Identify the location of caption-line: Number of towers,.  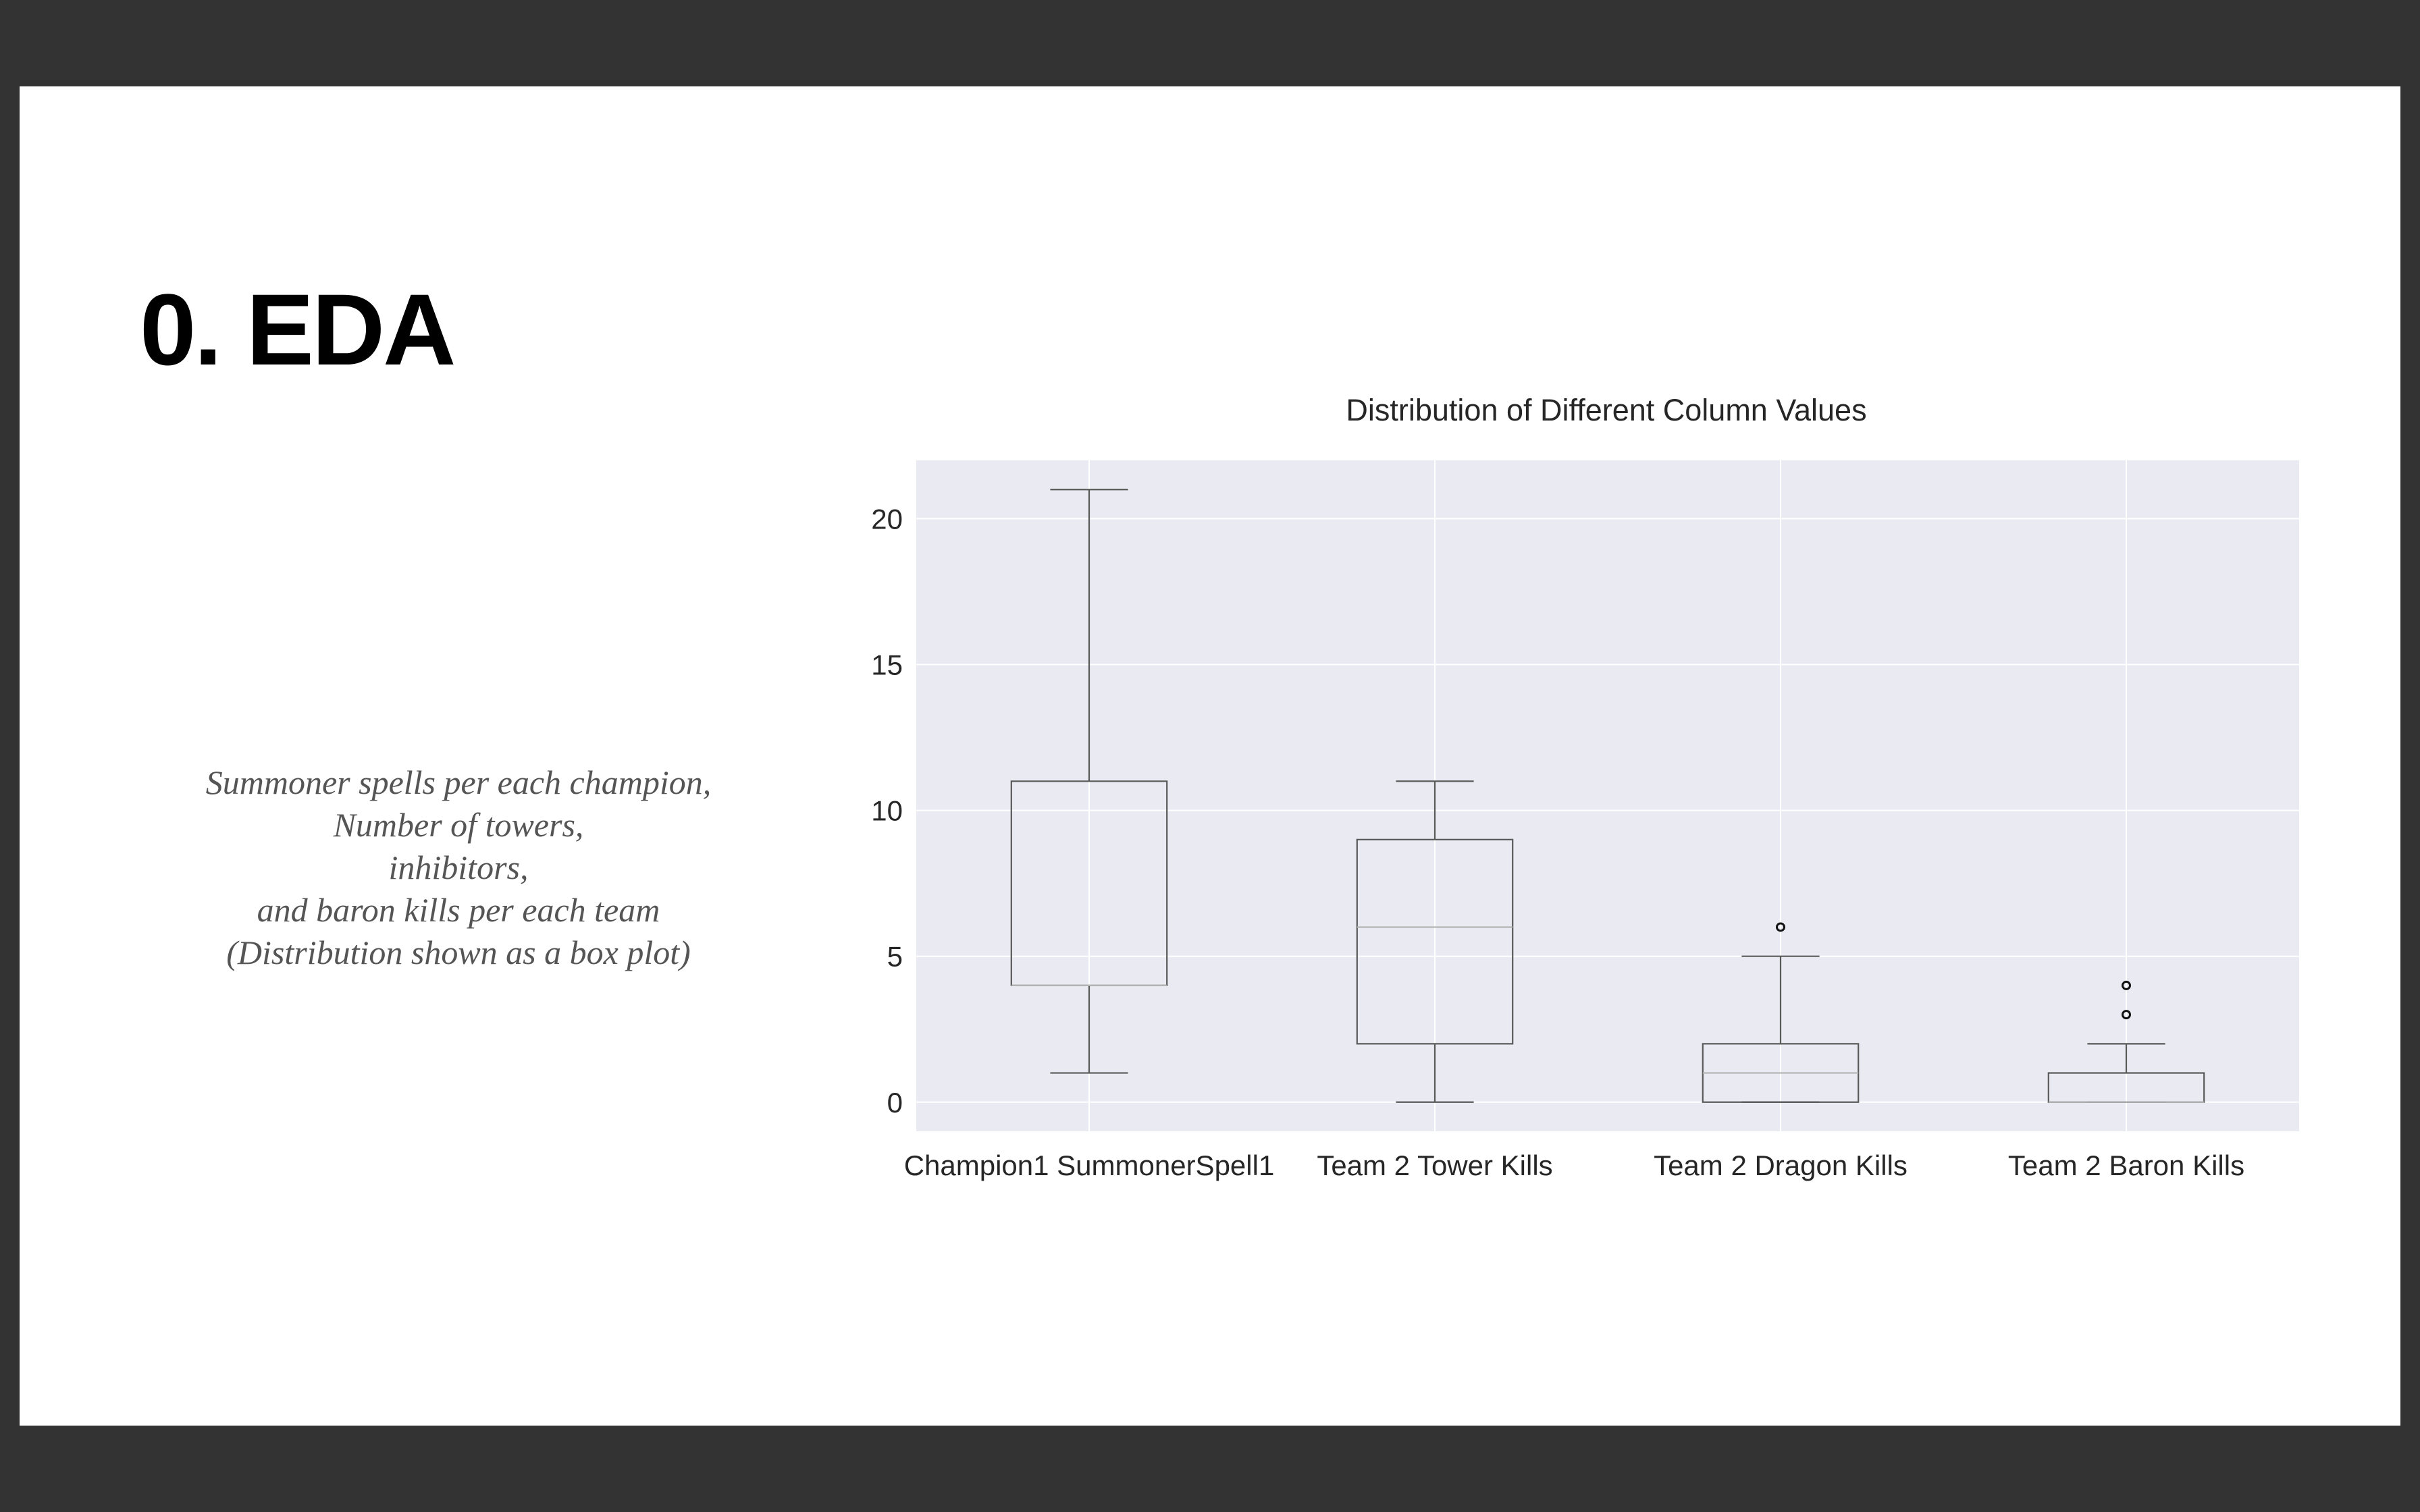
(458, 825).